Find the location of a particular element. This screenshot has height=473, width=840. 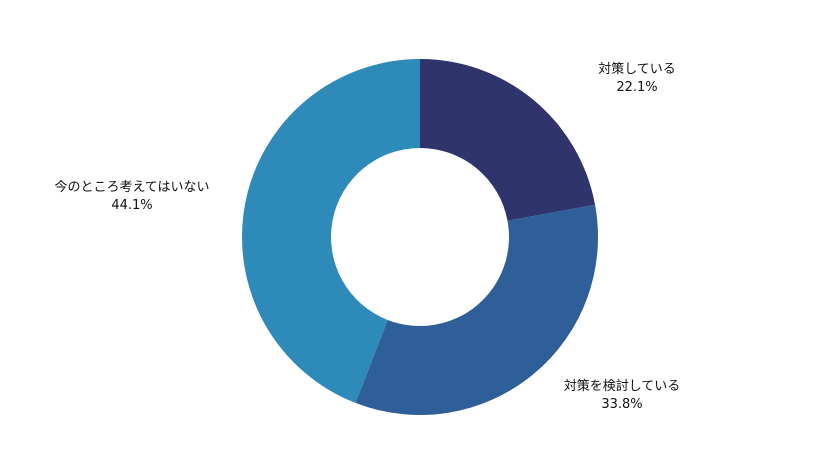

slice-label-2: 対策を検討している is located at coordinates (622, 386).